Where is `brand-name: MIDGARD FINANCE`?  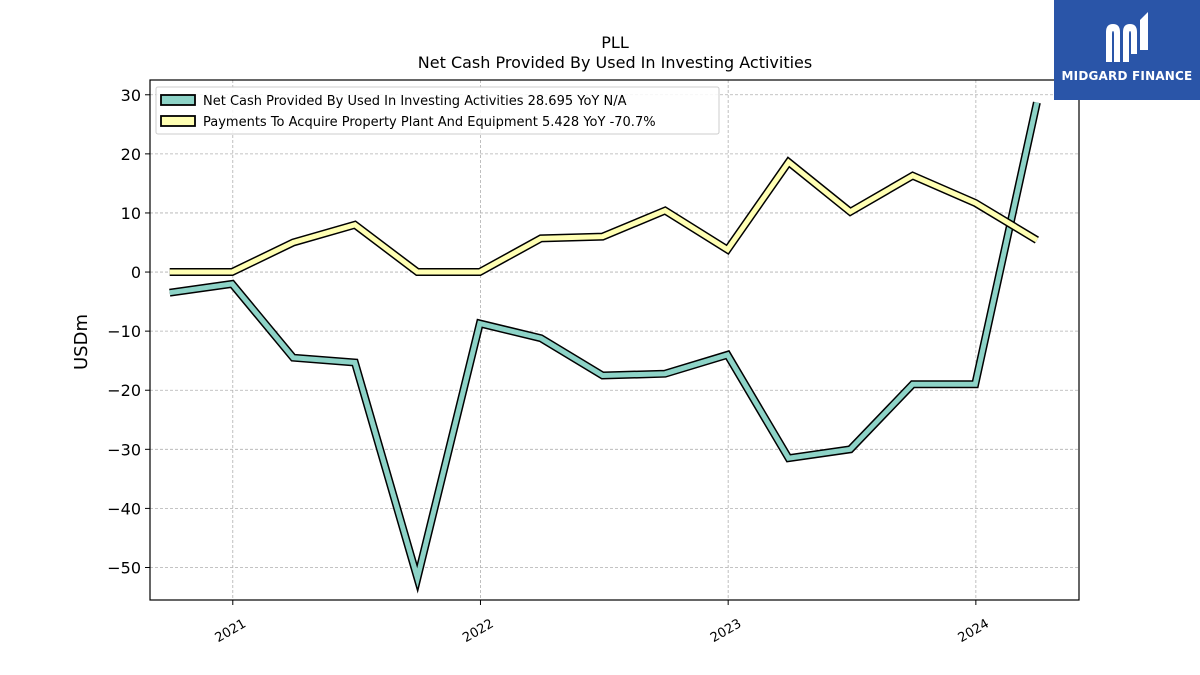
brand-name: MIDGARD FINANCE is located at coordinates (1127, 76).